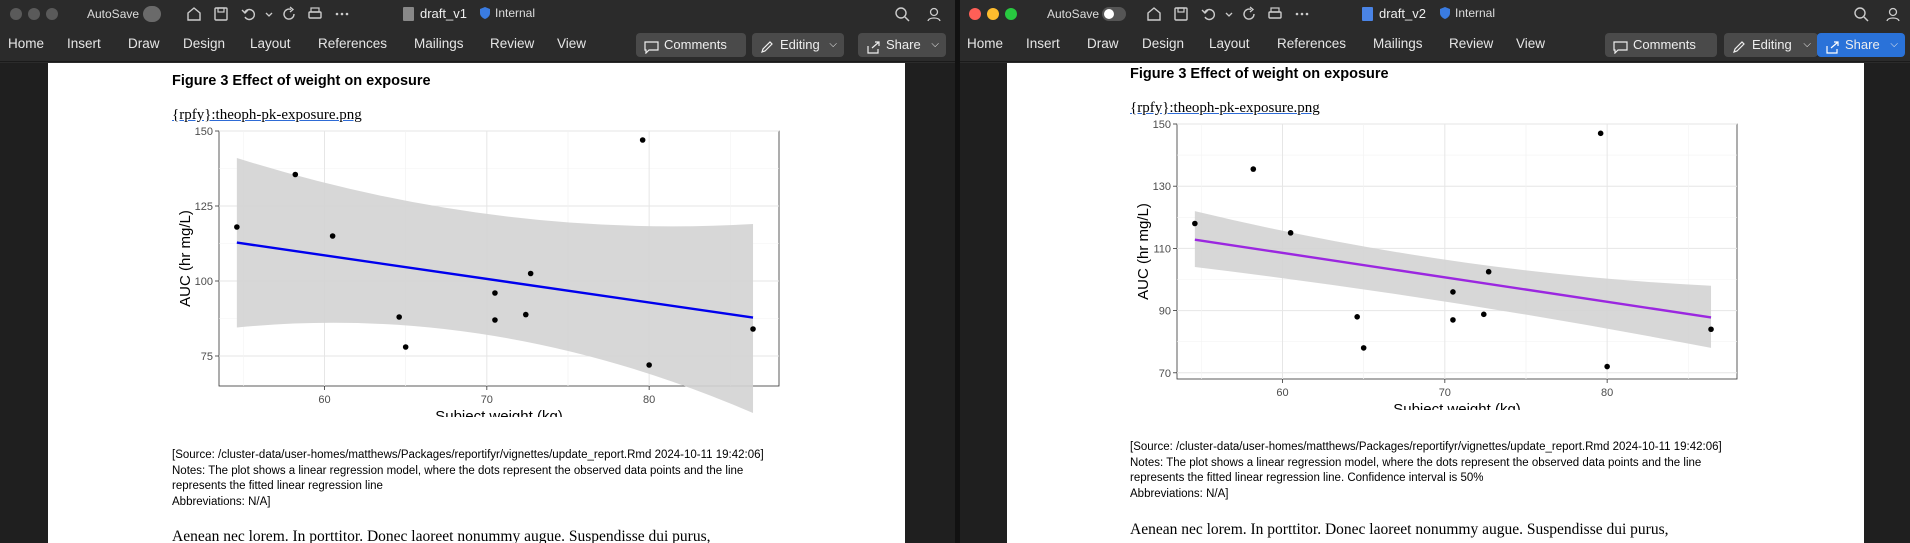 The image size is (1910, 543). What do you see at coordinates (1162, 125) in the screenshot?
I see `y-tick-label: 150` at bounding box center [1162, 125].